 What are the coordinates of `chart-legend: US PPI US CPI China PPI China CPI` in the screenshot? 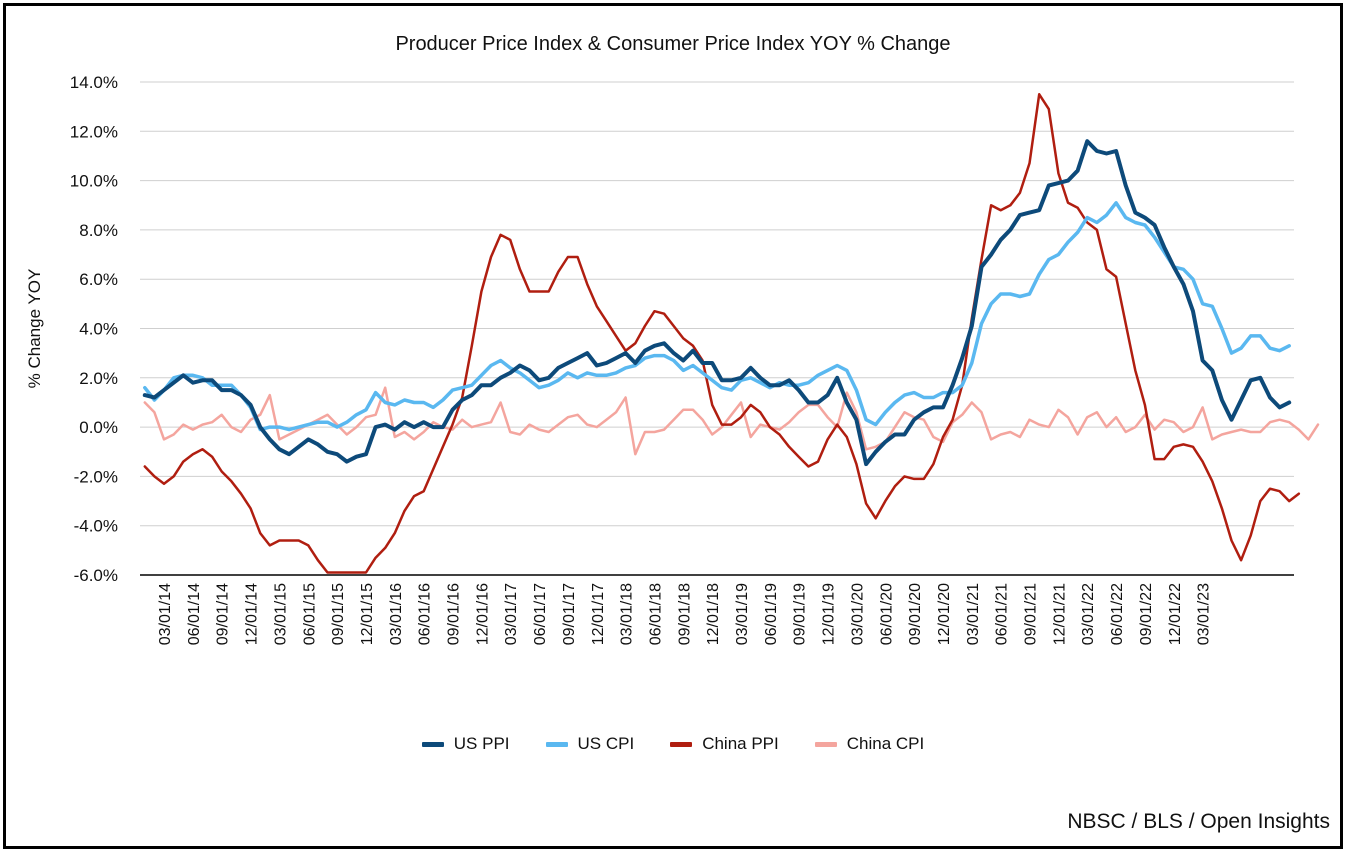 It's located at (673, 744).